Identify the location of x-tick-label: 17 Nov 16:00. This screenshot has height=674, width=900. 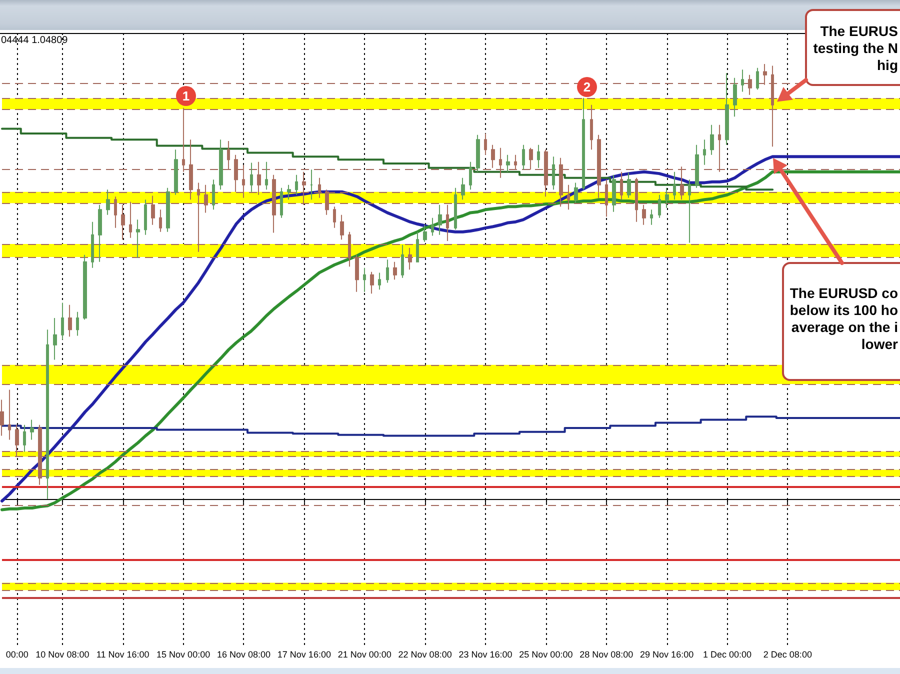
(304, 655).